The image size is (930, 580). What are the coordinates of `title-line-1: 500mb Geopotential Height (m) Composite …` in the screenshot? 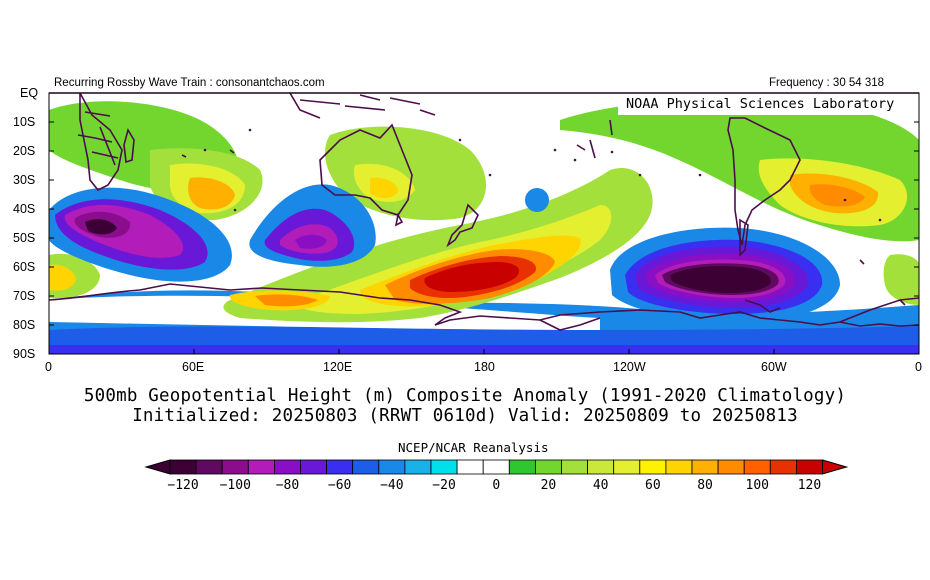 It's located at (465, 396).